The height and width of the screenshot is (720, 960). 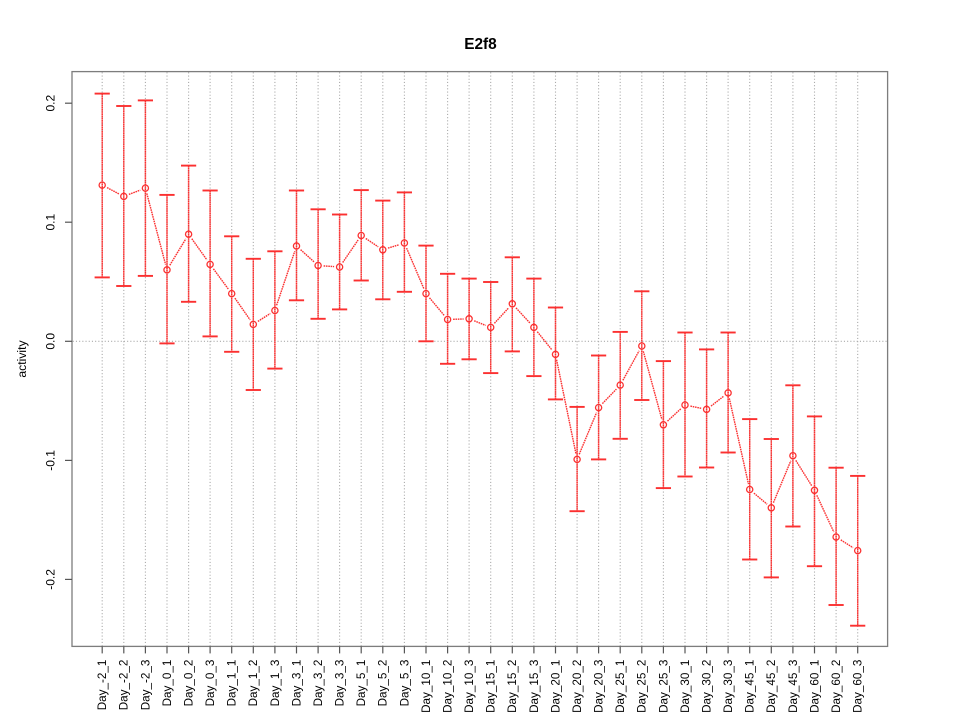 I want to click on svg-text: Day_5_3, so click(x=404, y=683).